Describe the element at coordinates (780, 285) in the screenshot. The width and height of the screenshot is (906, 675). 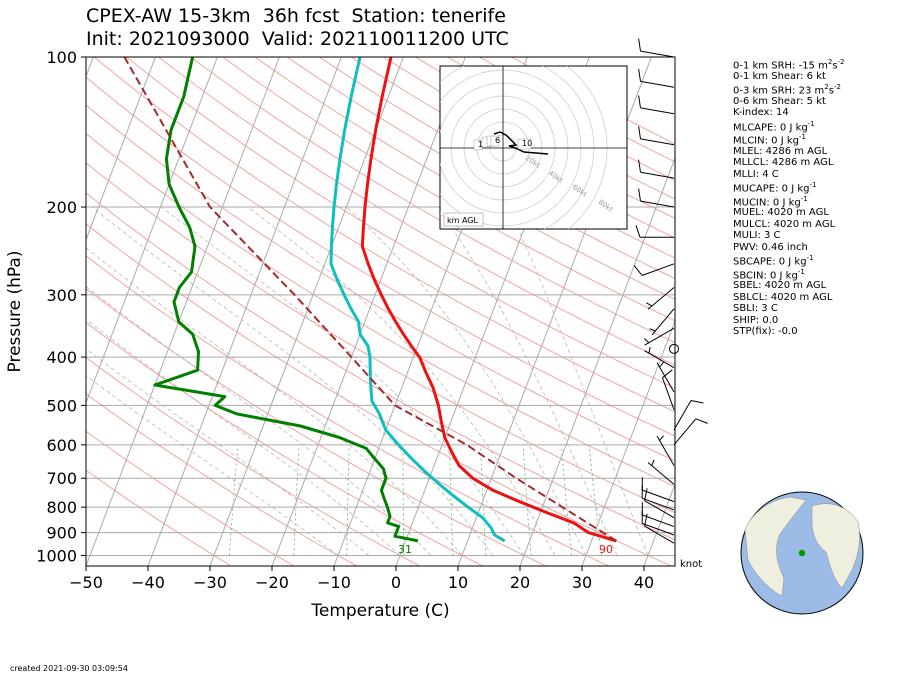
I see `index-line: SBEL: 4020 m AGL` at that location.